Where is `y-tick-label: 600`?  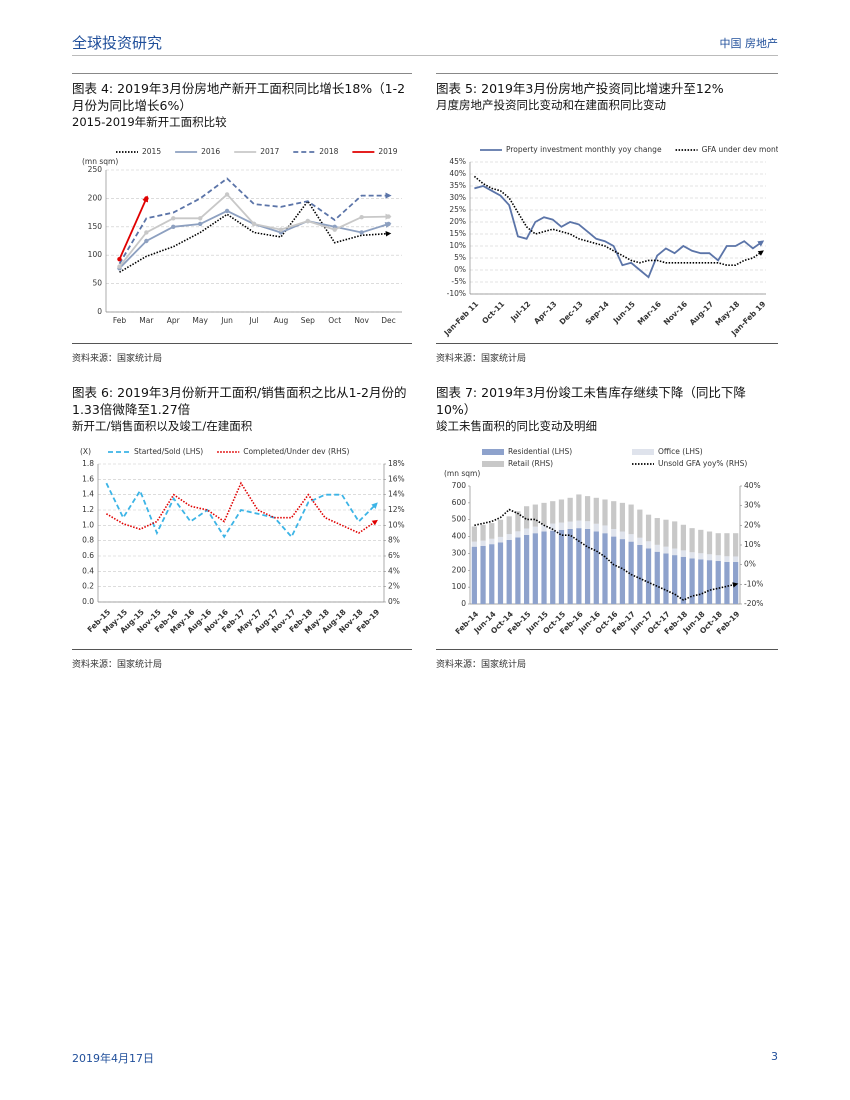 y-tick-label: 600 is located at coordinates (459, 502).